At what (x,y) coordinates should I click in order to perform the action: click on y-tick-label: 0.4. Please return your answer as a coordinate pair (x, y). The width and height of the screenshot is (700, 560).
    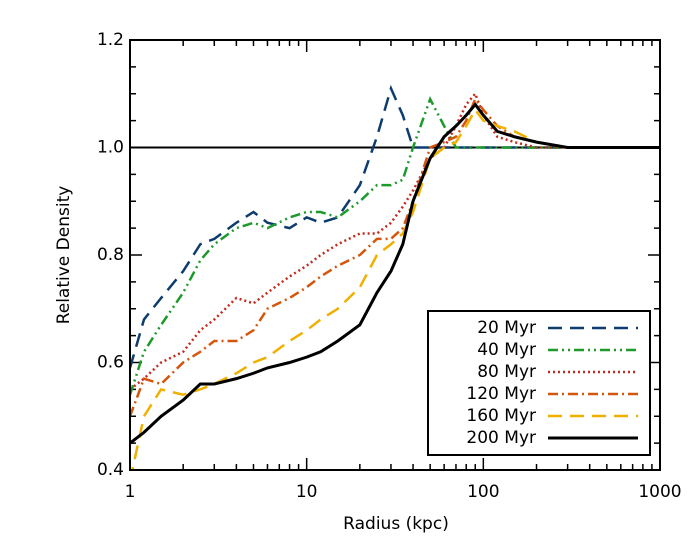
    Looking at the image, I should click on (110, 470).